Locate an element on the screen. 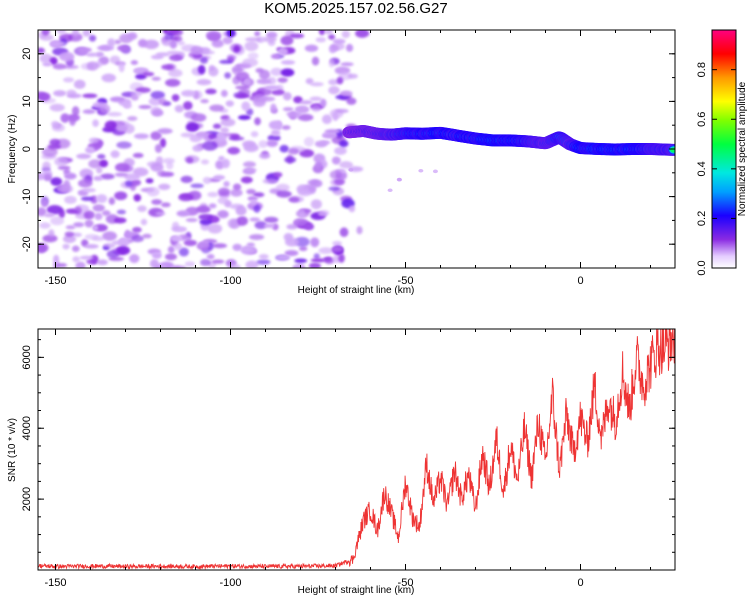 Image resolution: width=750 pixels, height=600 pixels. snr-x-axis-label: Height of straight line (km) is located at coordinates (356, 590).